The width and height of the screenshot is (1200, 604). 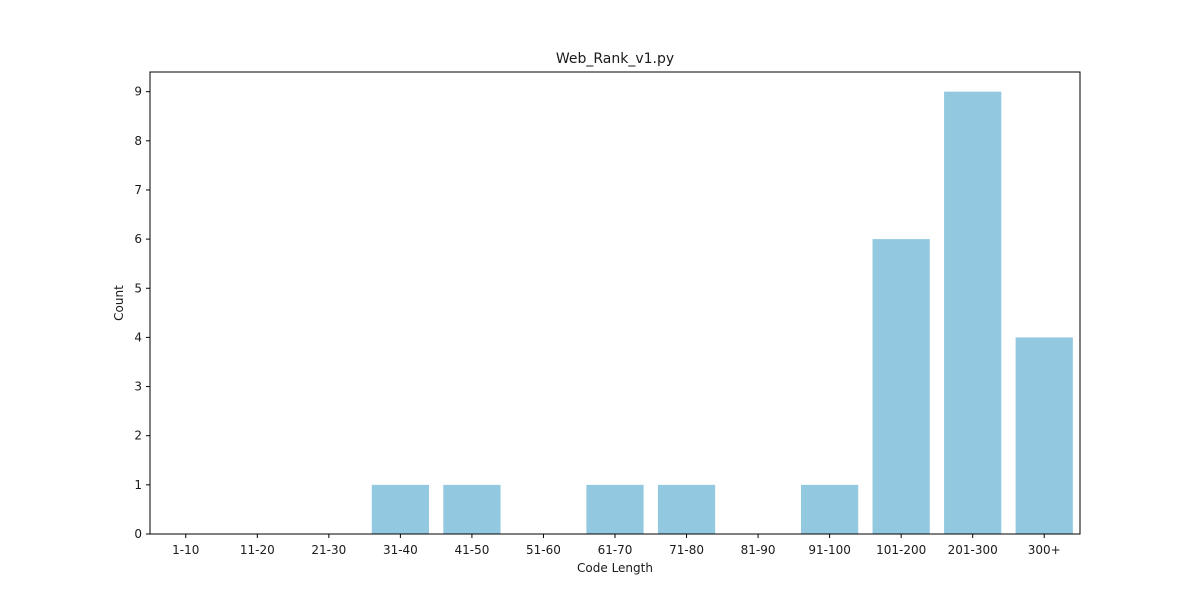 I want to click on x-tick-label: 1-10, so click(x=185, y=550).